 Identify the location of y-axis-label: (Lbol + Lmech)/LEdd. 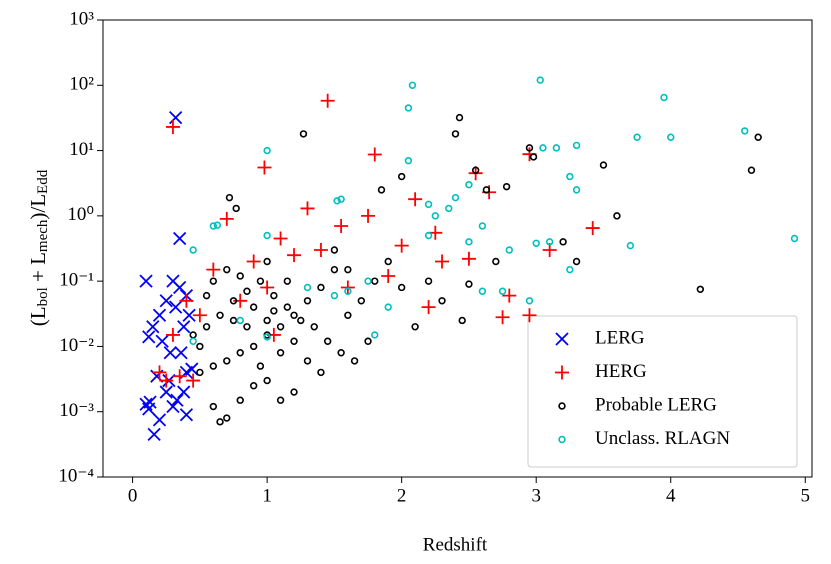
(38, 247).